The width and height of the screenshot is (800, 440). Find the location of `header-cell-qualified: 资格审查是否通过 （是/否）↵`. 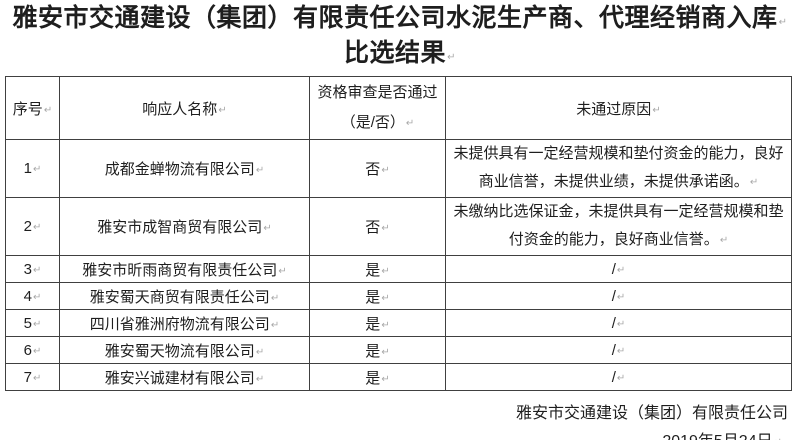

header-cell-qualified: 资格审查是否通过 （是/否）↵ is located at coordinates (377, 108).